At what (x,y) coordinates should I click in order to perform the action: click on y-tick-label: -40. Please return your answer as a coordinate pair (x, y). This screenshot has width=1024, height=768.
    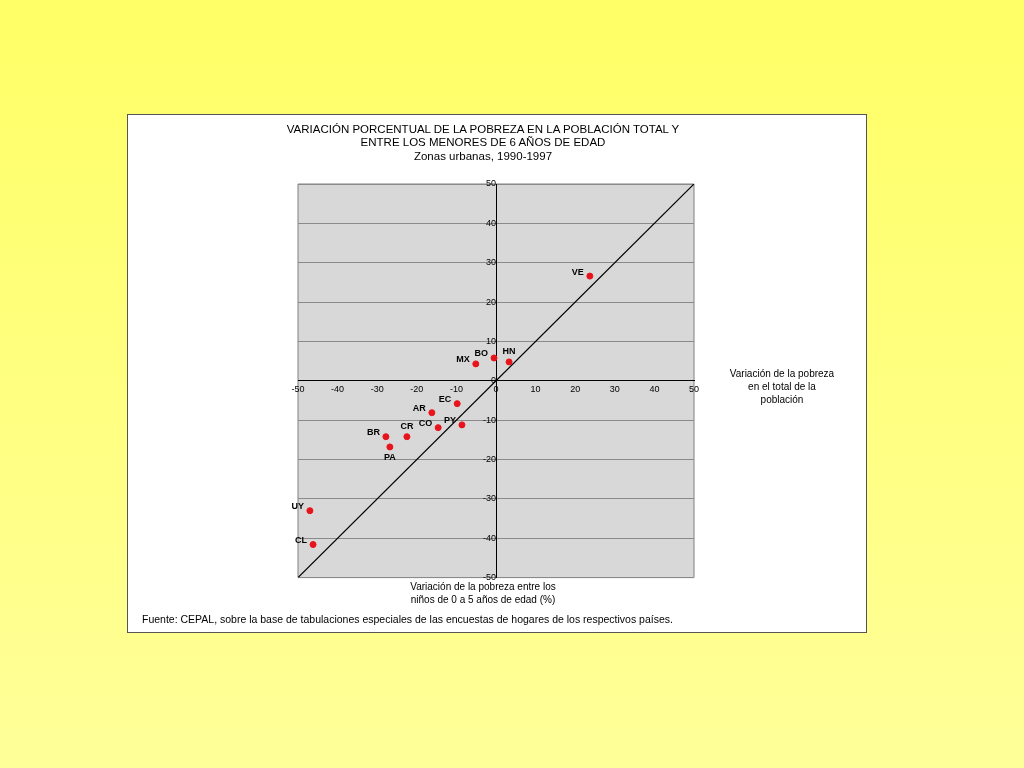
    Looking at the image, I should click on (489, 537).